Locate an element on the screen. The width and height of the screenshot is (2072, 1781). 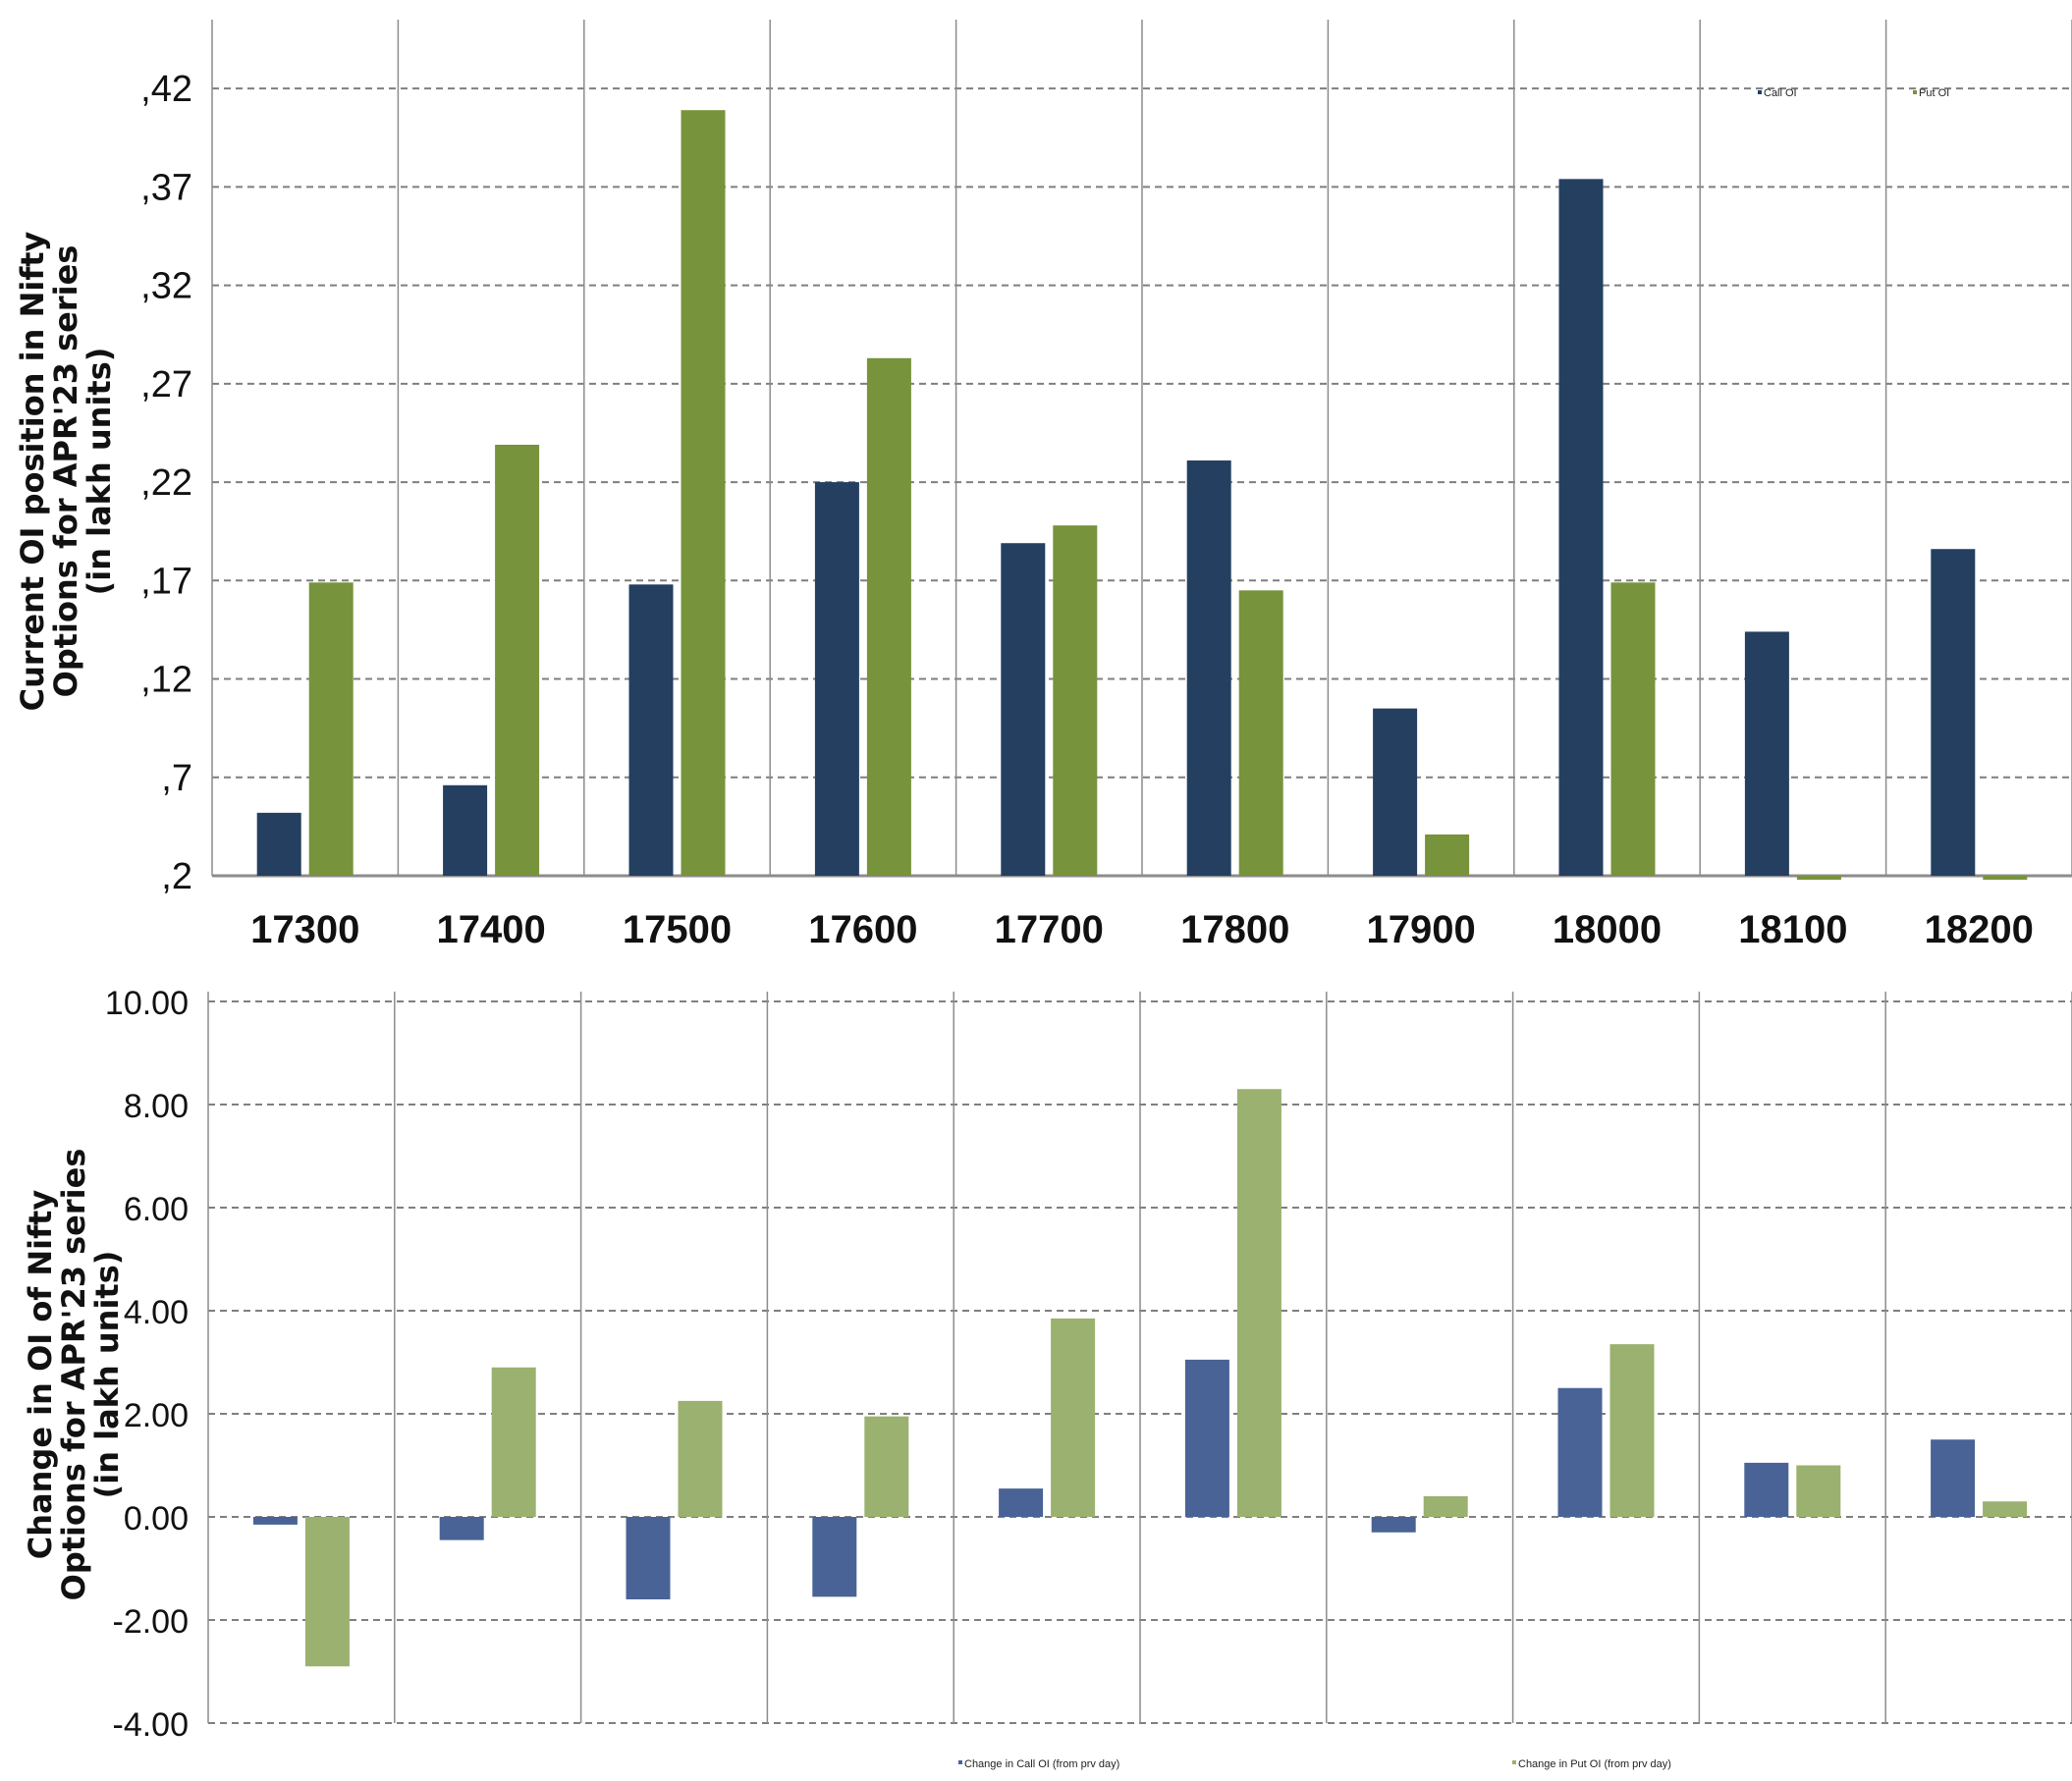
y-tick-label: 6.00 is located at coordinates (157, 1209).